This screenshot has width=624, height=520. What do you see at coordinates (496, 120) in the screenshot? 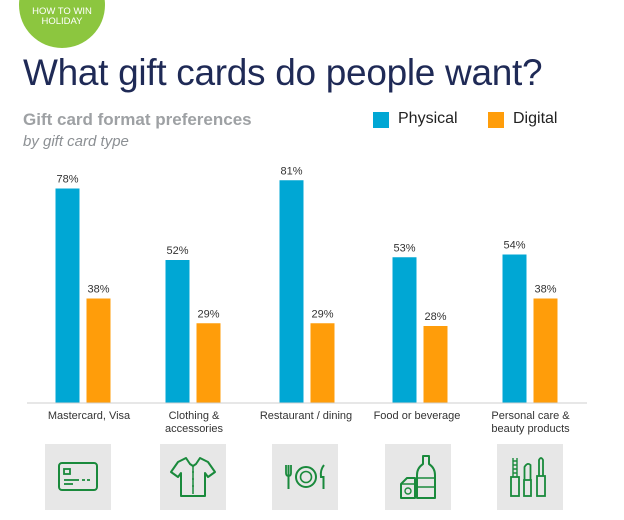
I see `legend-swatch-digital` at bounding box center [496, 120].